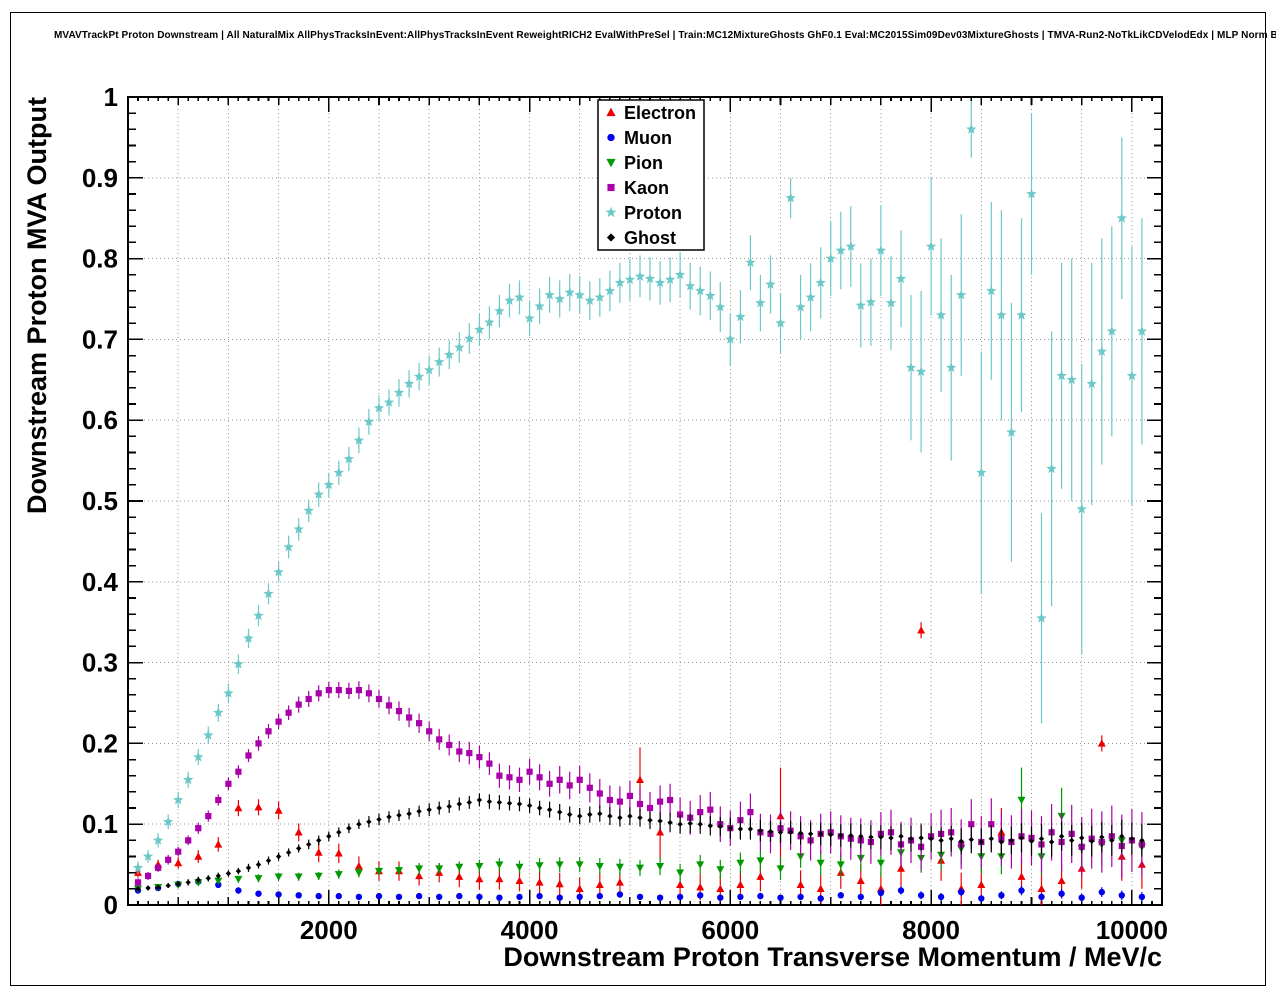 The image size is (1276, 996). I want to click on y-tick-label: 0, so click(111, 905).